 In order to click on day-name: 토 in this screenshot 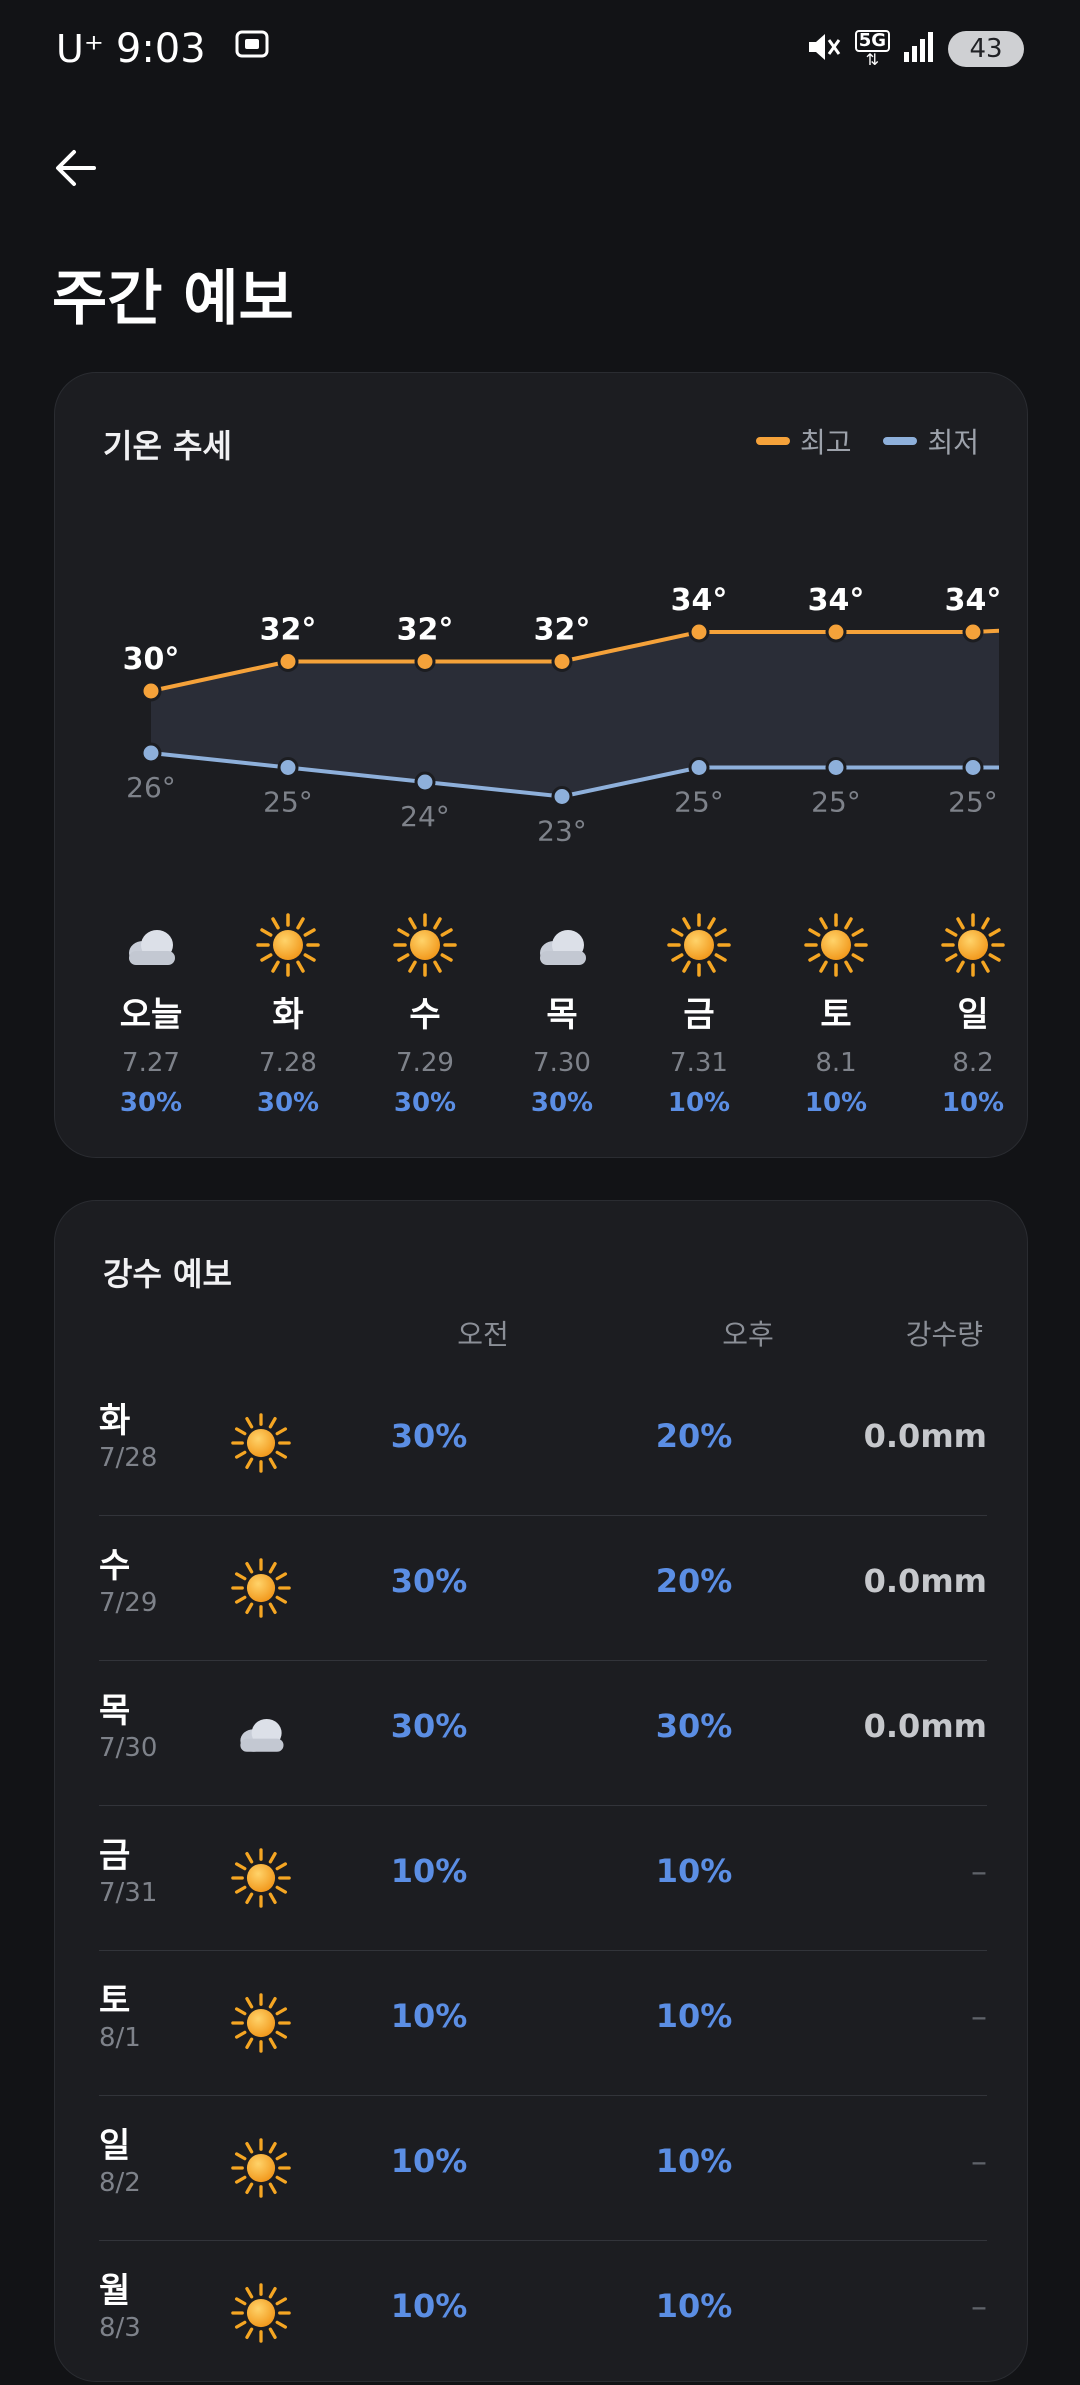, I will do `click(836, 1015)`.